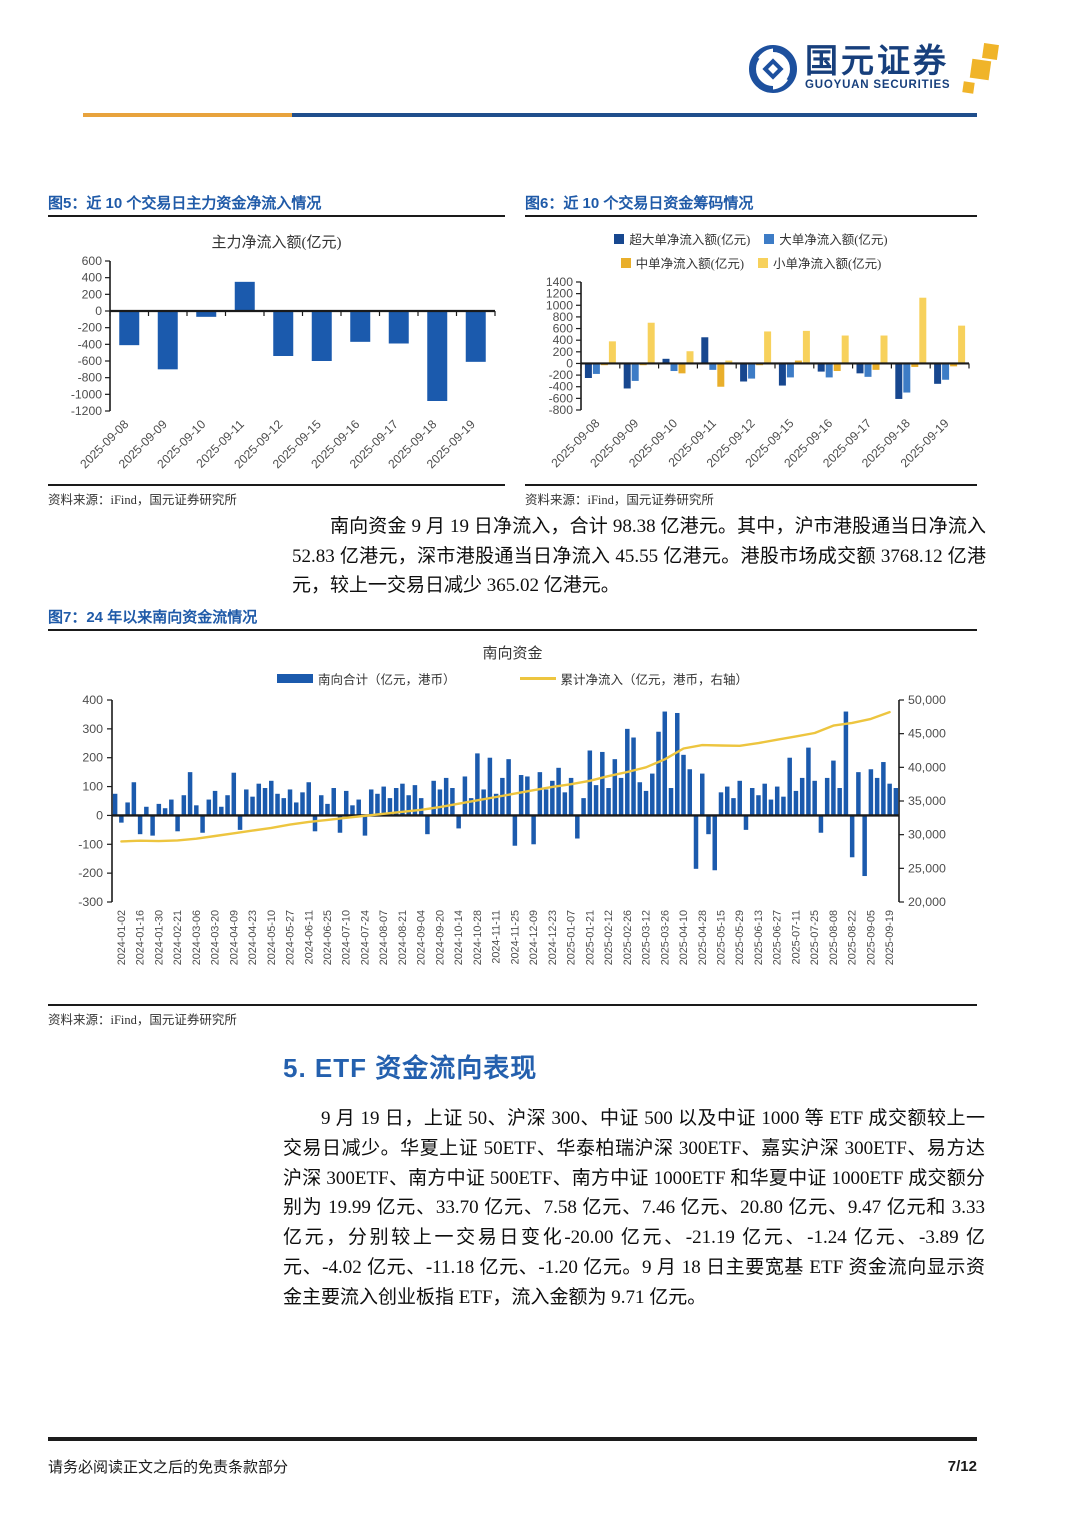 The image size is (1080, 1527). Describe the element at coordinates (512, 678) in the screenshot. I see `figure7-legend: 南向合计（亿元，港币） 累计净流入（亿元，港币，右轴）` at that location.